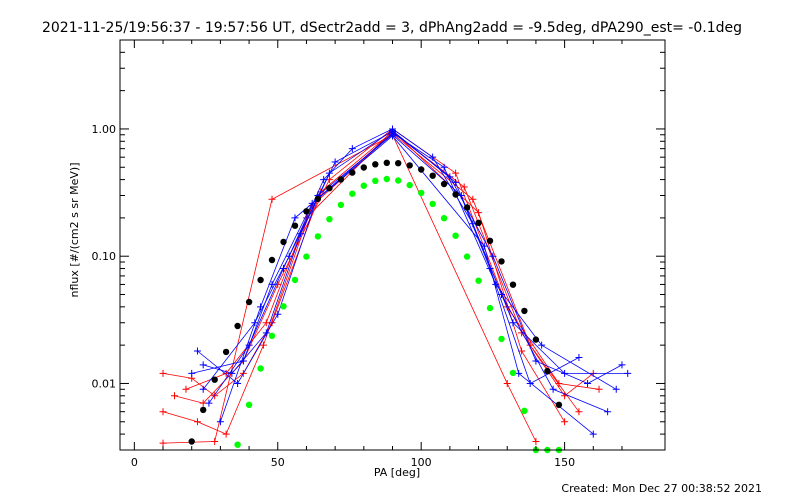 The width and height of the screenshot is (800, 500). What do you see at coordinates (104, 383) in the screenshot?
I see `y-tick-label-0: 0.01` at bounding box center [104, 383].